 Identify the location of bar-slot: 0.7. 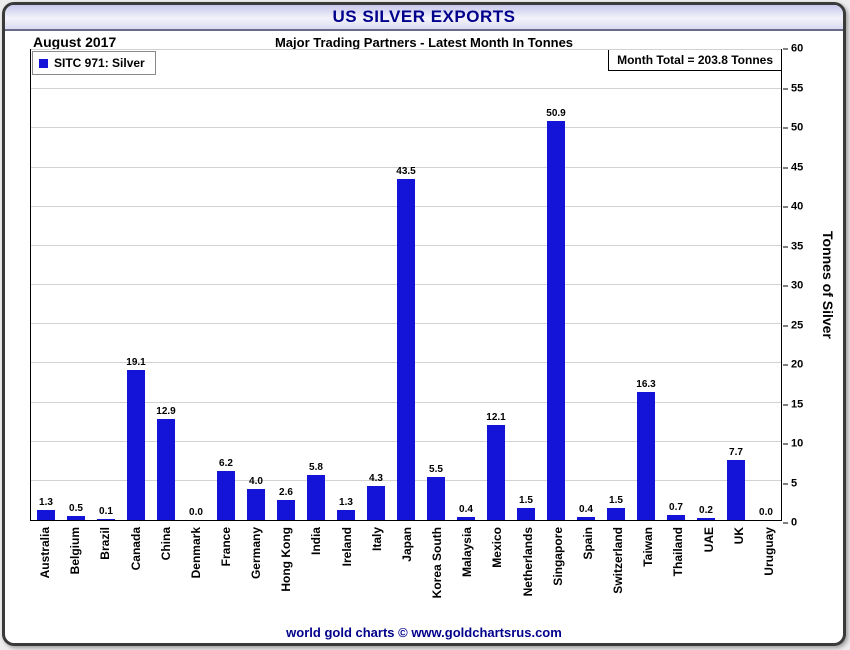
(676, 285).